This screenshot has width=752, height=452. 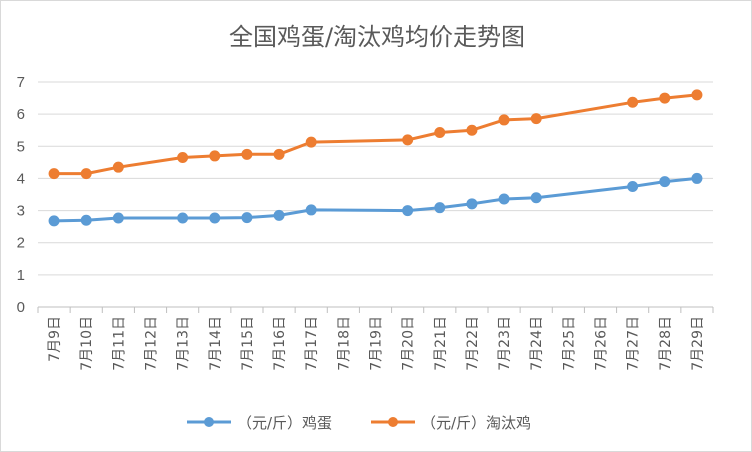 I want to click on y-tick-label: 2, so click(x=21, y=243).